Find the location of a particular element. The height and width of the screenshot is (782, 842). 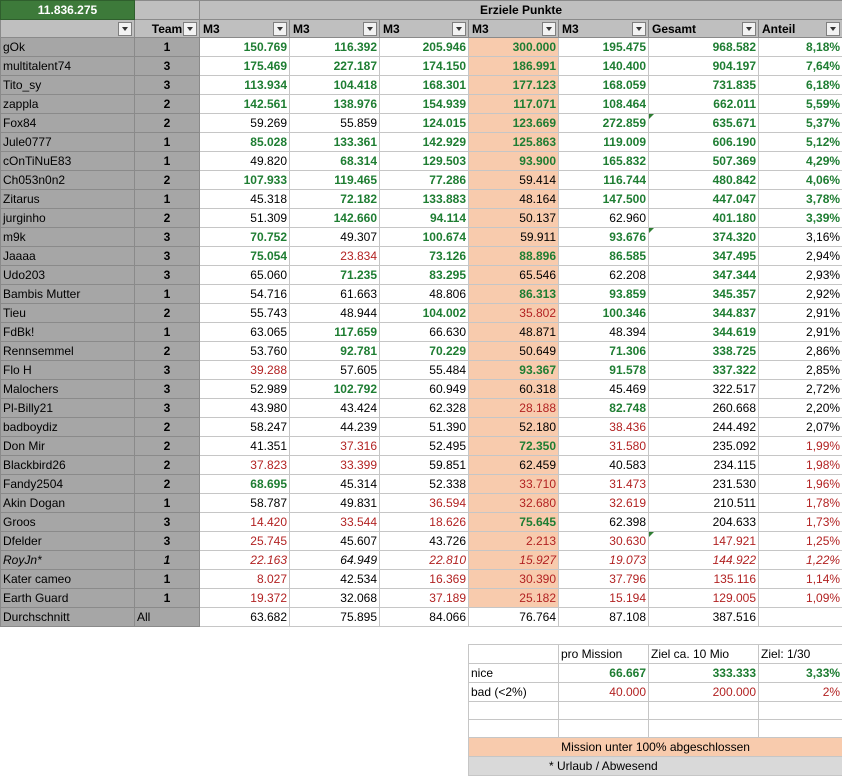

column-label: Team is located at coordinates (167, 29).